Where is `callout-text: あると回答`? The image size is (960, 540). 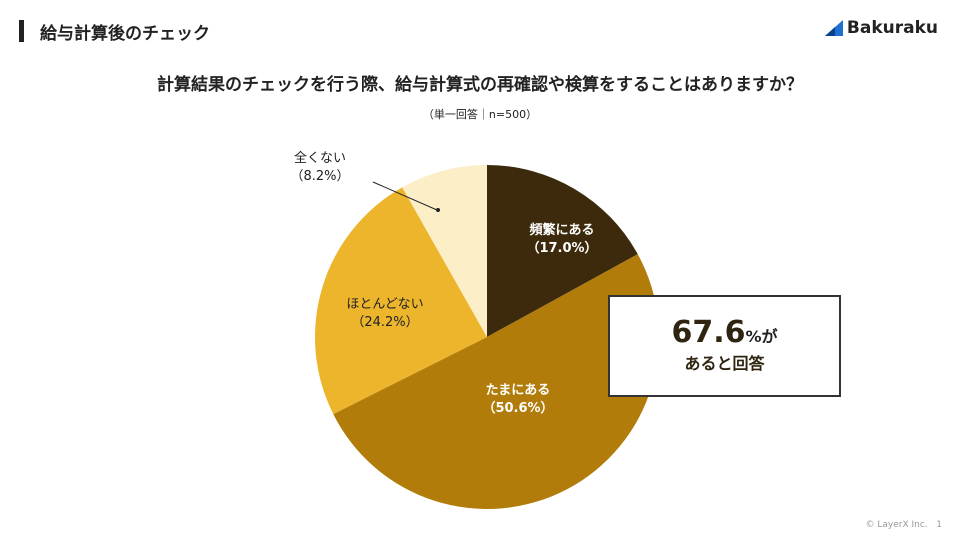
callout-text: あると回答 is located at coordinates (724, 363).